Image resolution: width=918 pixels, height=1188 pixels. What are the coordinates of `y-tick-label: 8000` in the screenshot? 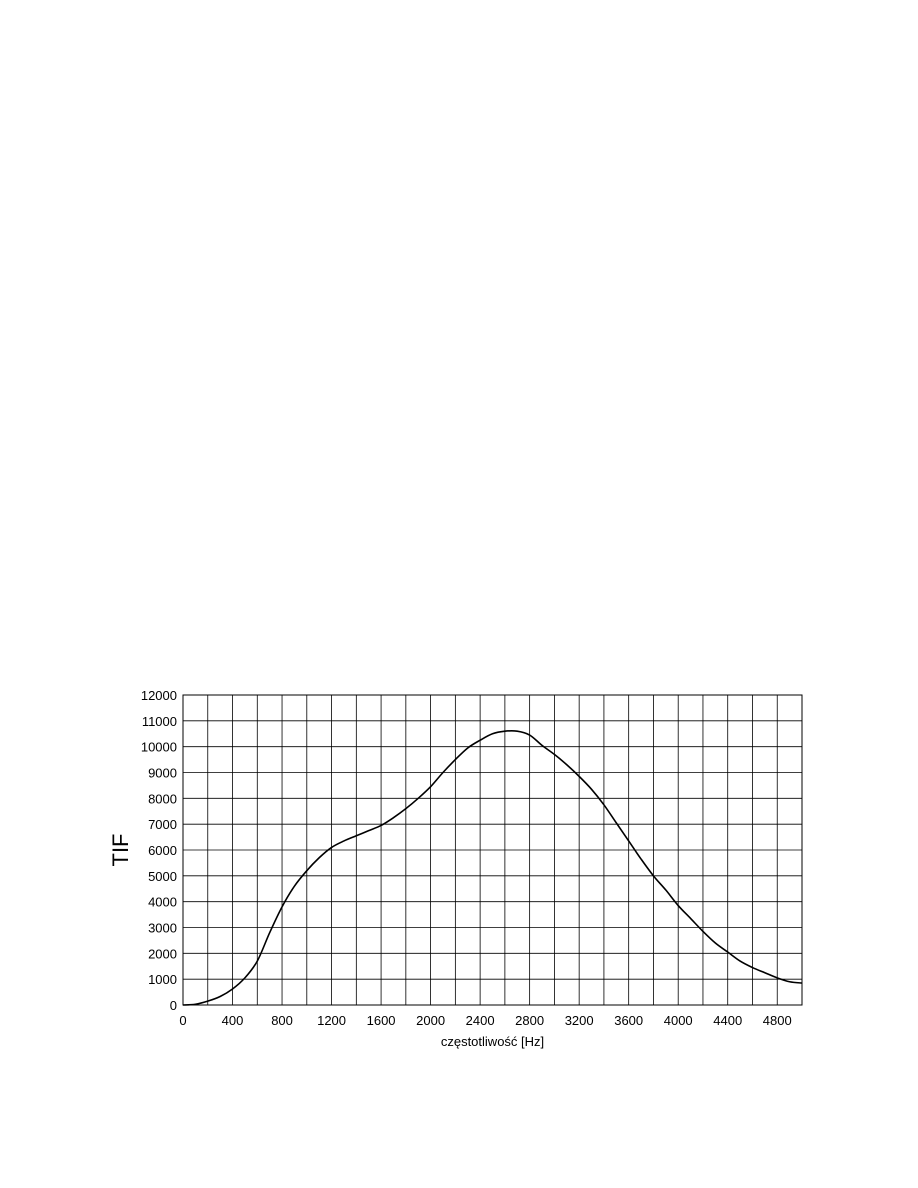 It's located at (162, 798).